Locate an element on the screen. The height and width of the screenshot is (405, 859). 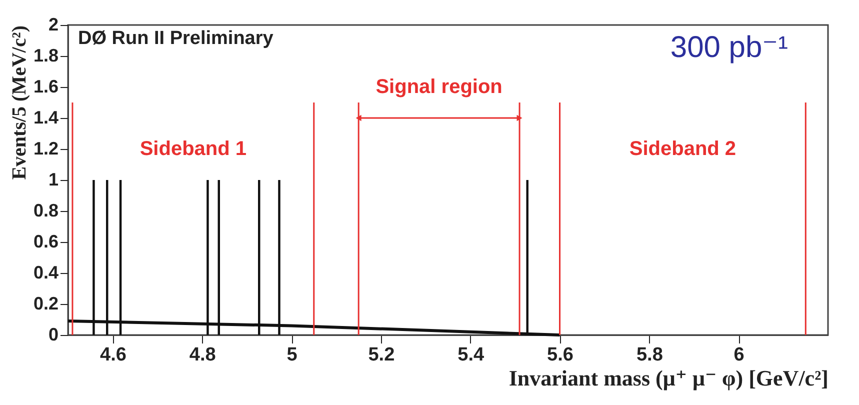
y-tick-label: 1.4 is located at coordinates (45, 118).